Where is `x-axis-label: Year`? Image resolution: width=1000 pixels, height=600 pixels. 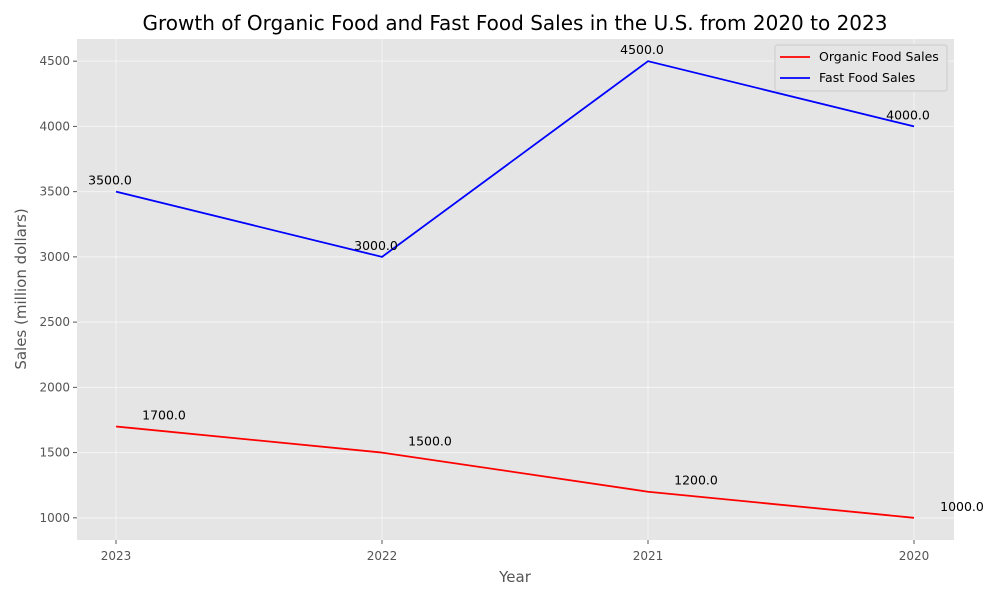
x-axis-label: Year is located at coordinates (515, 577).